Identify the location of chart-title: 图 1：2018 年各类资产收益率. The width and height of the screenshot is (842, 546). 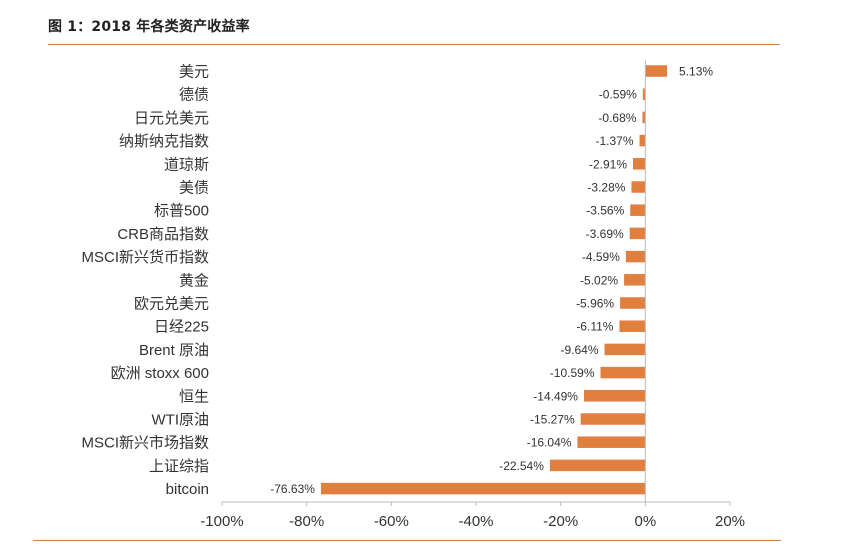
(149, 27).